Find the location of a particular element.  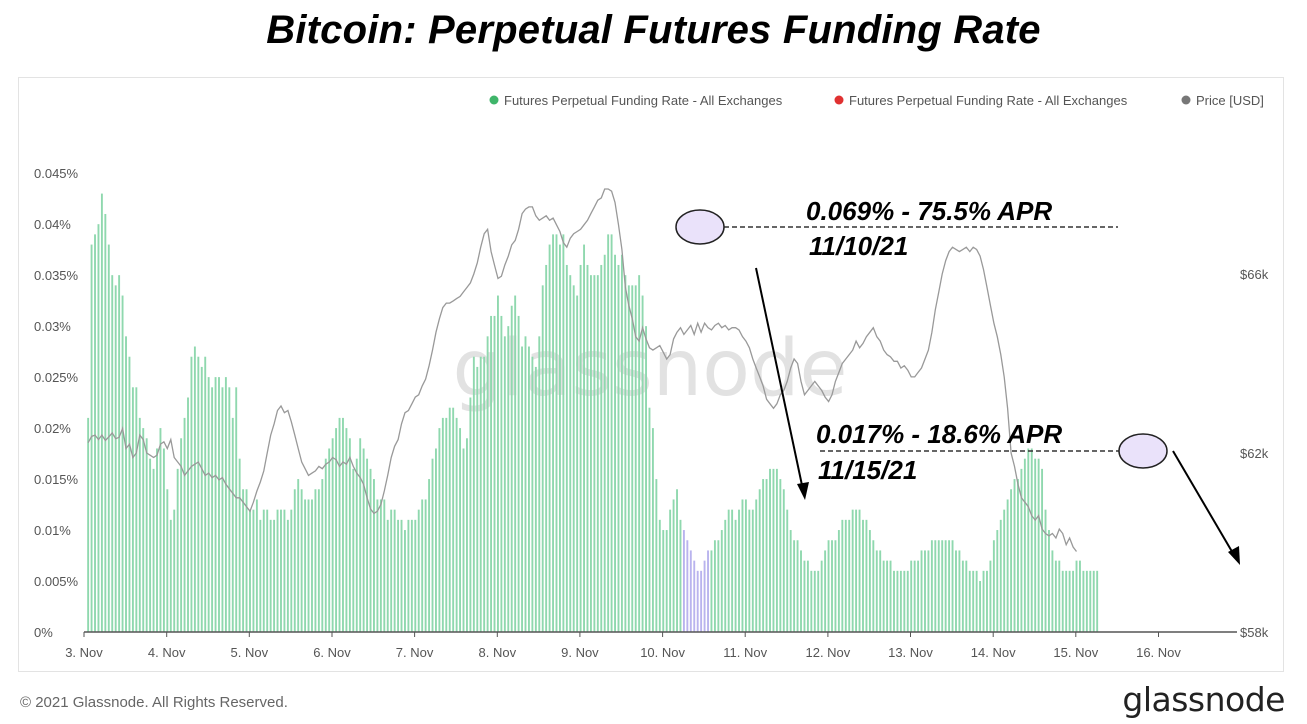

annotation-1-highlight-ellipse is located at coordinates (700, 227).